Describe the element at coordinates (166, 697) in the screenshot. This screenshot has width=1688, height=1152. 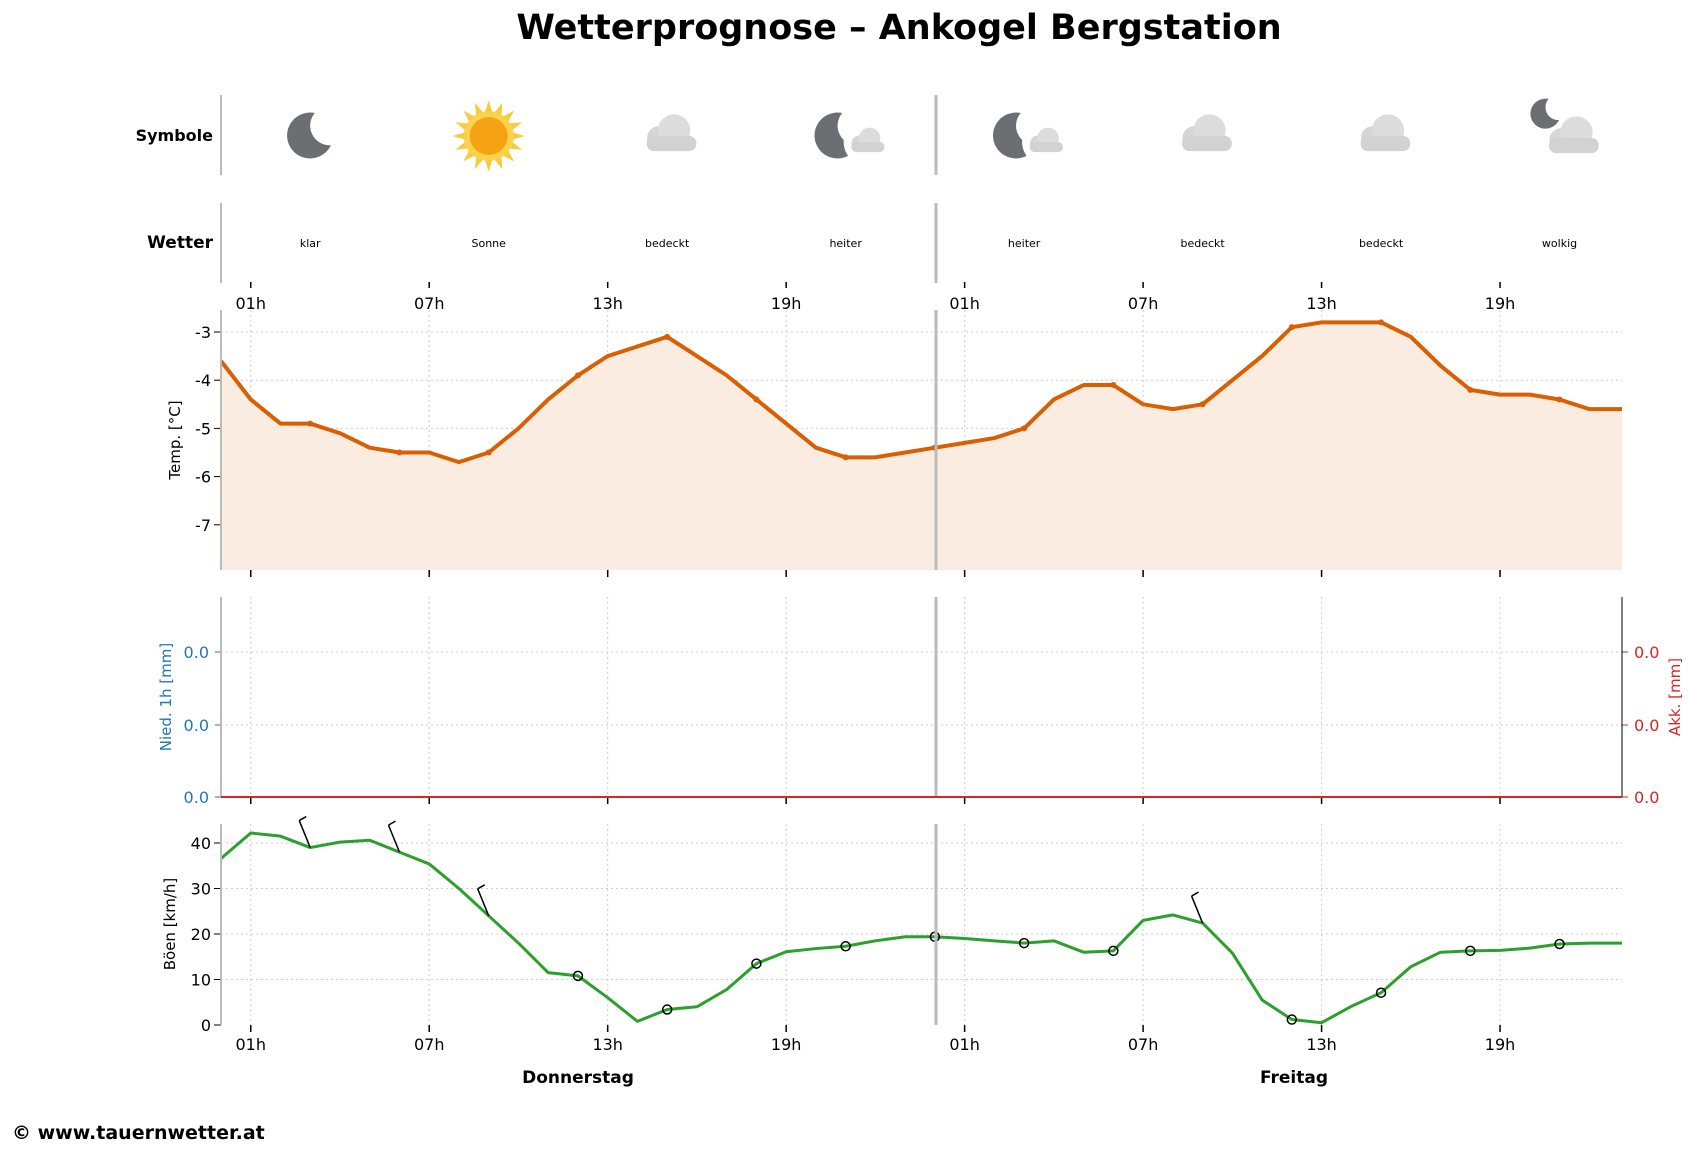
I see `precip-axis-label: Nied. 1h [mm]` at that location.